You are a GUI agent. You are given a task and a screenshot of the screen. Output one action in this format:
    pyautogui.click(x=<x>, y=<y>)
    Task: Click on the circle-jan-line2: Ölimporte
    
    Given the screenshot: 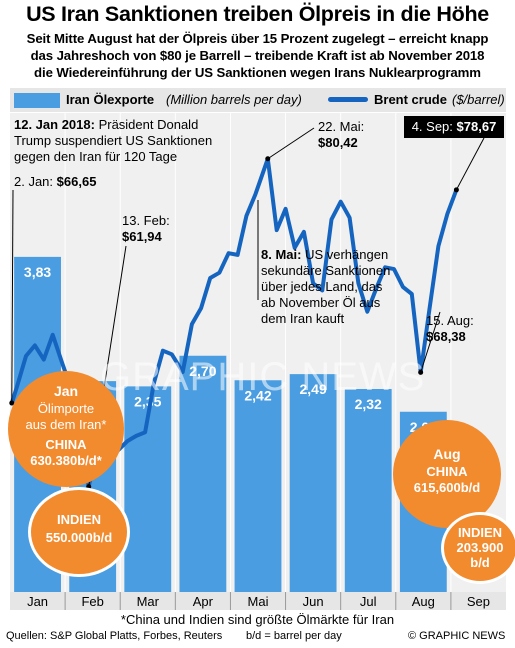 What is the action you would take?
    pyautogui.click(x=66, y=408)
    